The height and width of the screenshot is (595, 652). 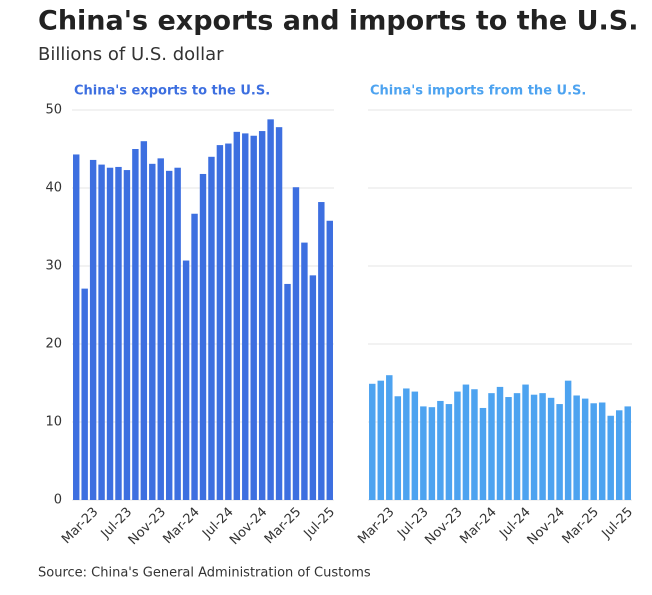 I want to click on title: China's exports and imports to the U.S., so click(x=338, y=21).